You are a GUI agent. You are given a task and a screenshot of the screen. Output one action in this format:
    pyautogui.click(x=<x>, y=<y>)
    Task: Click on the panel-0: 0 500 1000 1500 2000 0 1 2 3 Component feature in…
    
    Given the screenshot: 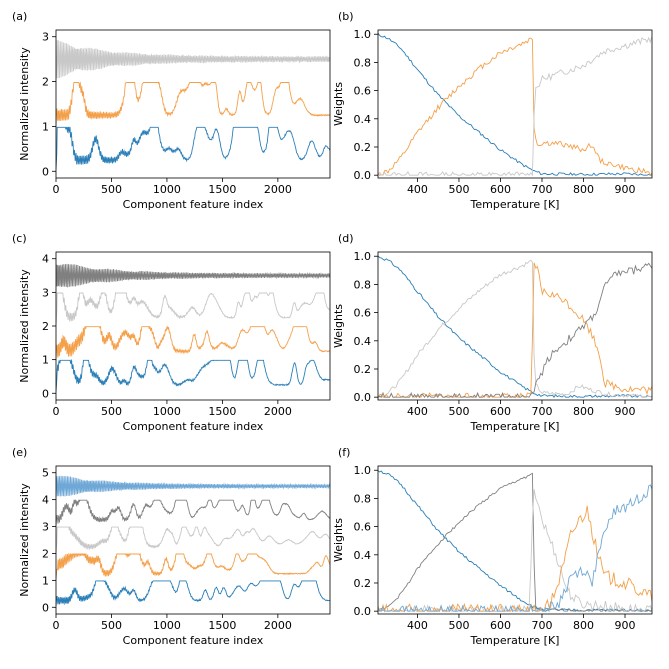 What is the action you would take?
    pyautogui.click(x=171, y=110)
    